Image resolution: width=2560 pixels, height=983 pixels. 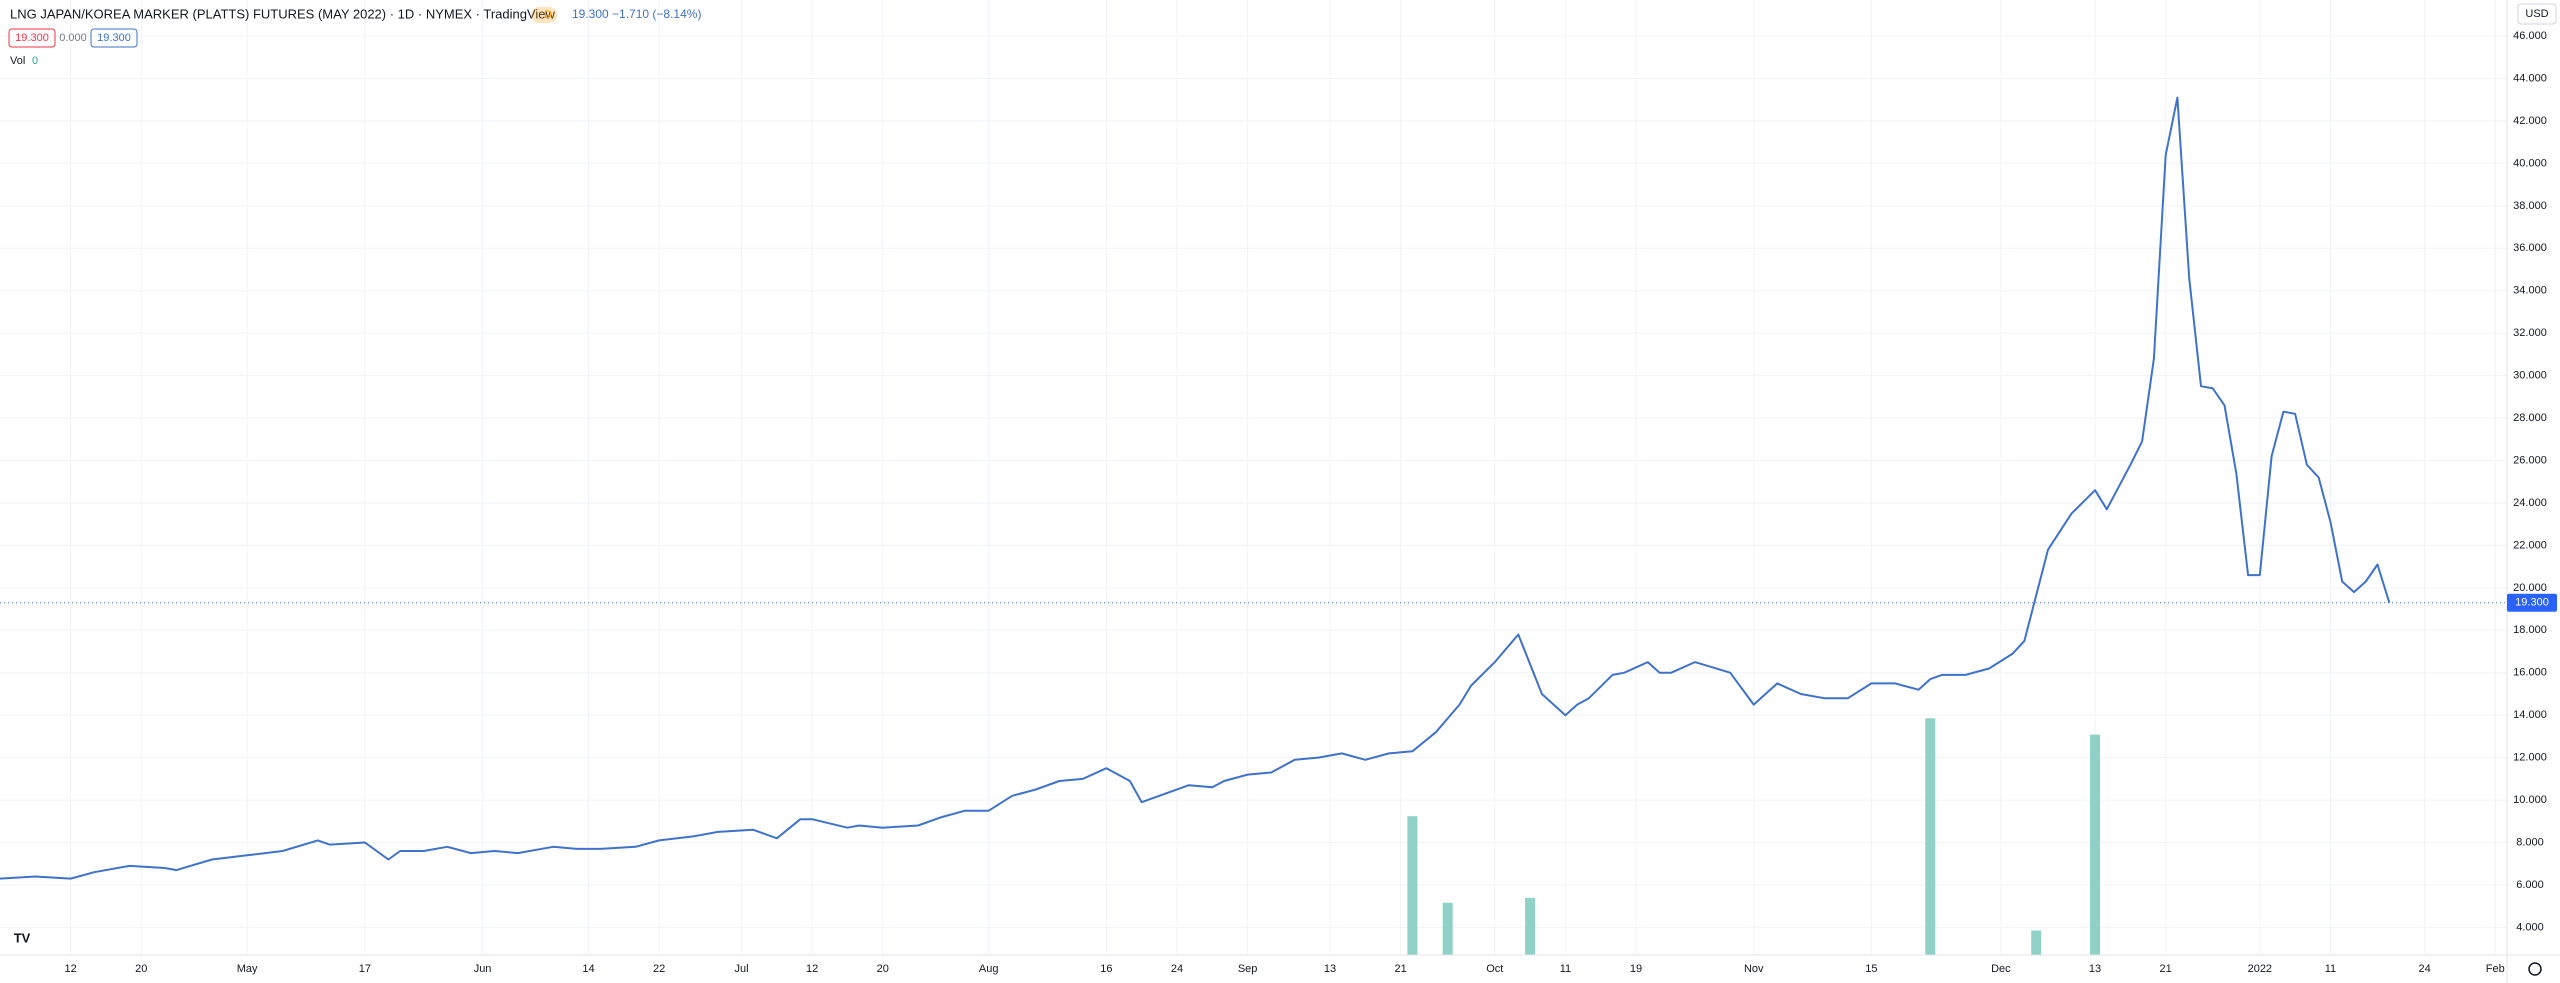 What do you see at coordinates (2530, 36) in the screenshot?
I see `y-tick-label: 46.000` at bounding box center [2530, 36].